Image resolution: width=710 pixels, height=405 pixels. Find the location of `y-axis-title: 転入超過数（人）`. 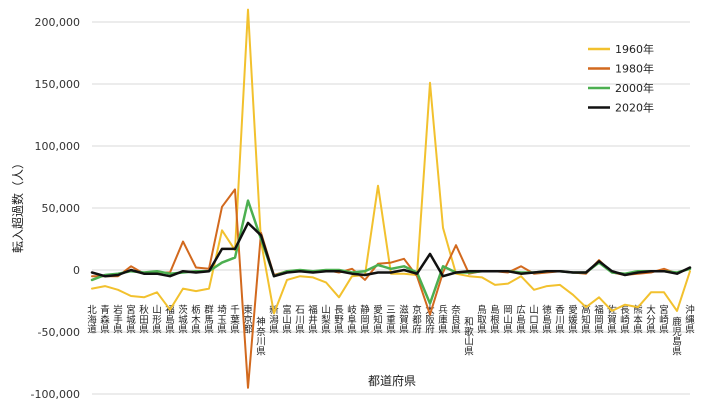

y-axis-title: 転入超過数（人） is located at coordinates (17, 205).